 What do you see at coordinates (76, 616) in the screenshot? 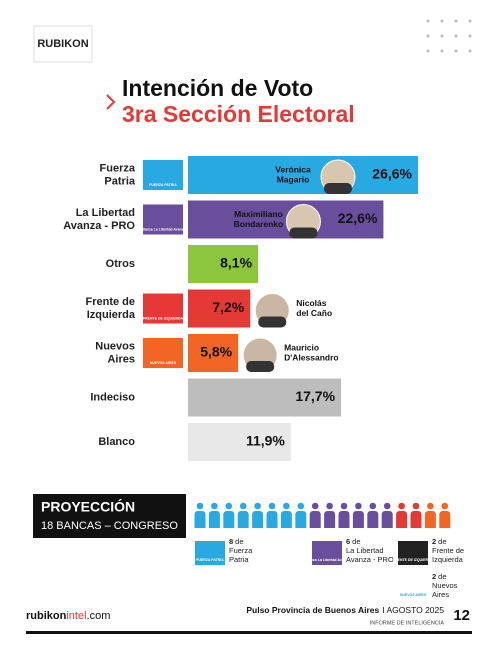
I see `site-part: intel` at bounding box center [76, 616].